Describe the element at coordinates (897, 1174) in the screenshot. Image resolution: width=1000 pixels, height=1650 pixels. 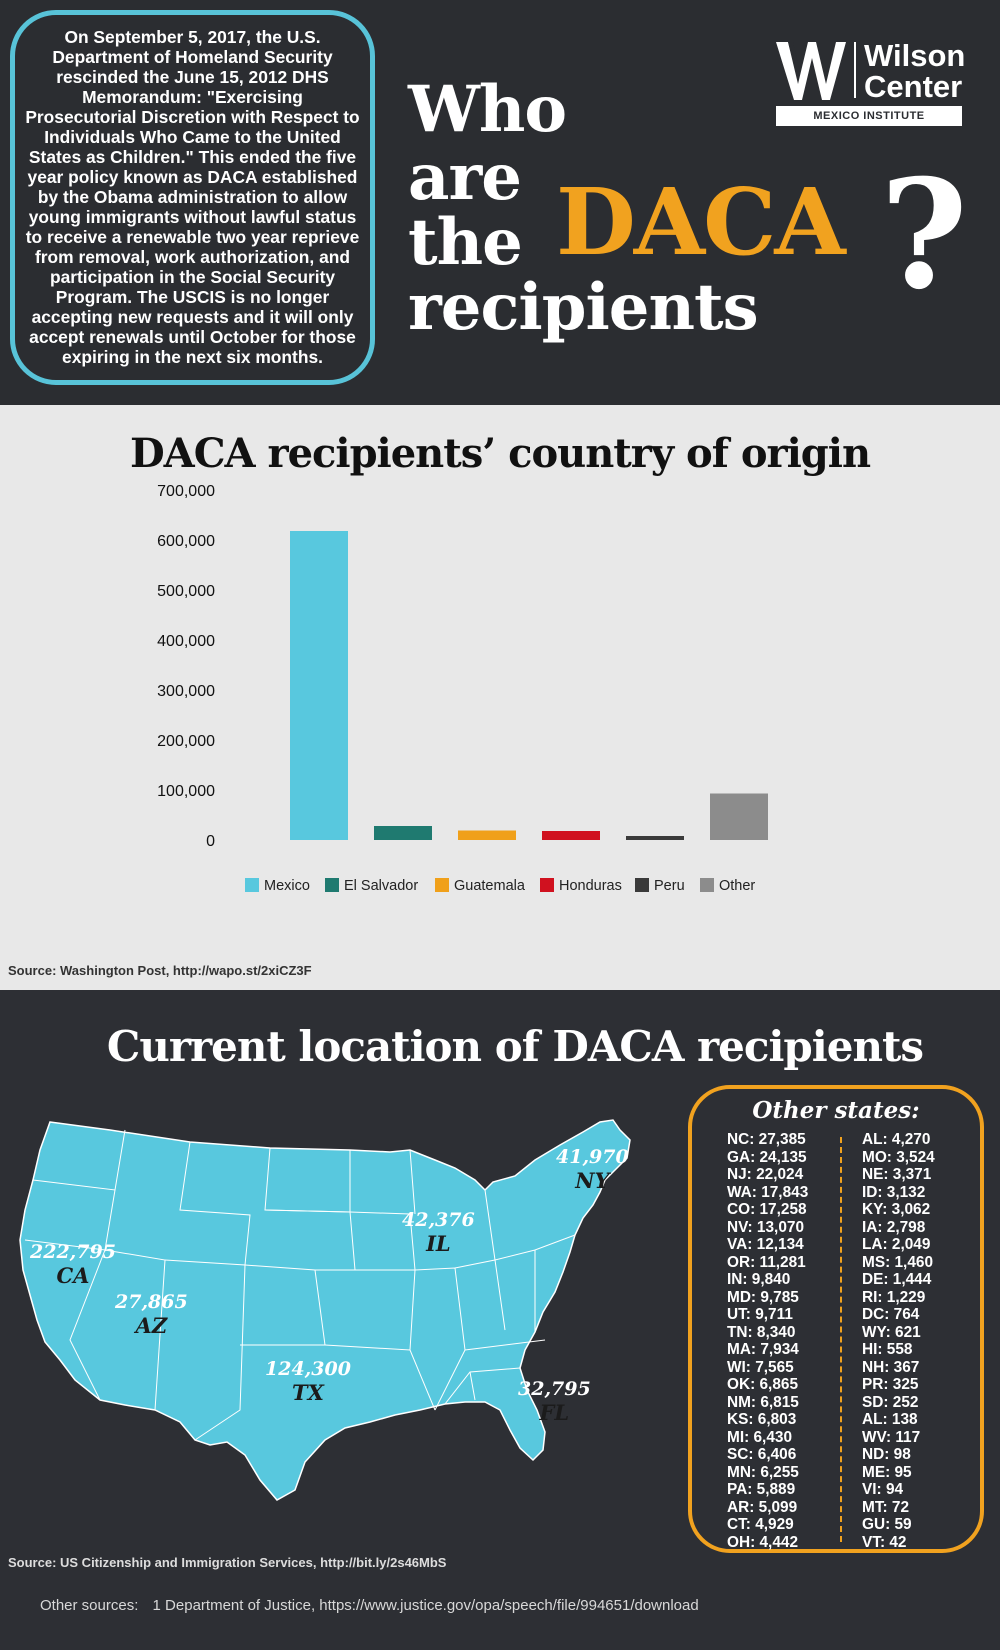
I see `other-state-entry: NE: 3,371` at that location.